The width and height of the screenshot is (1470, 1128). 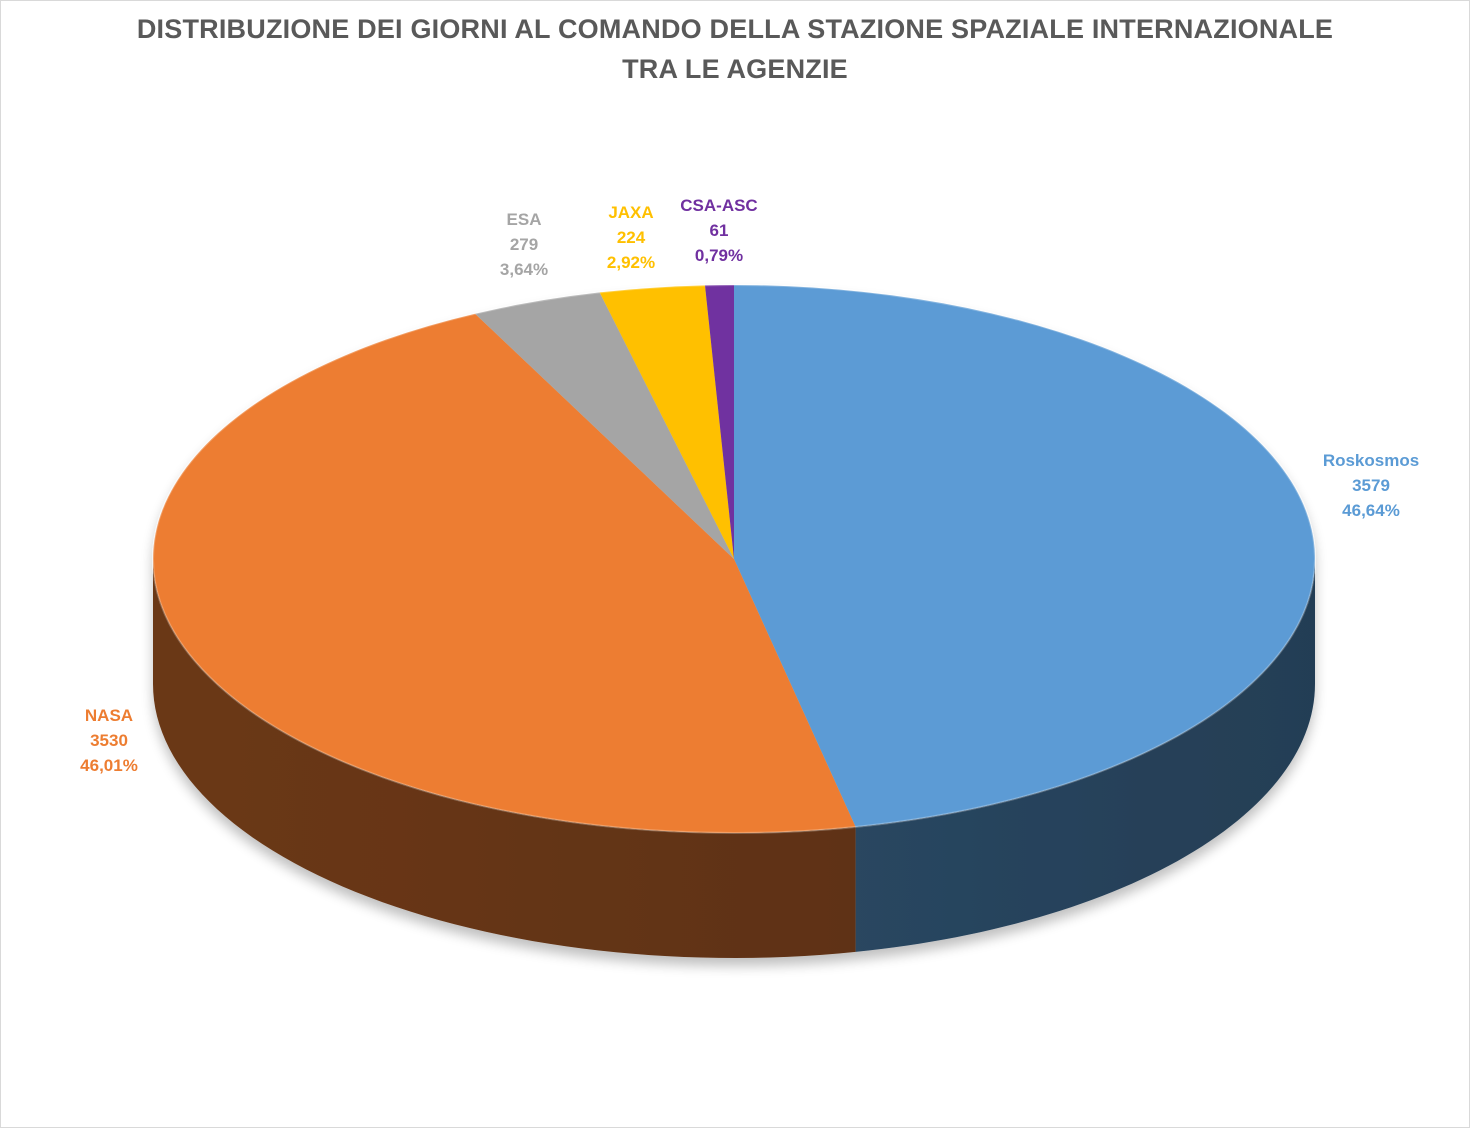 I want to click on data-label-nasa-value: 3530, so click(x=109, y=740).